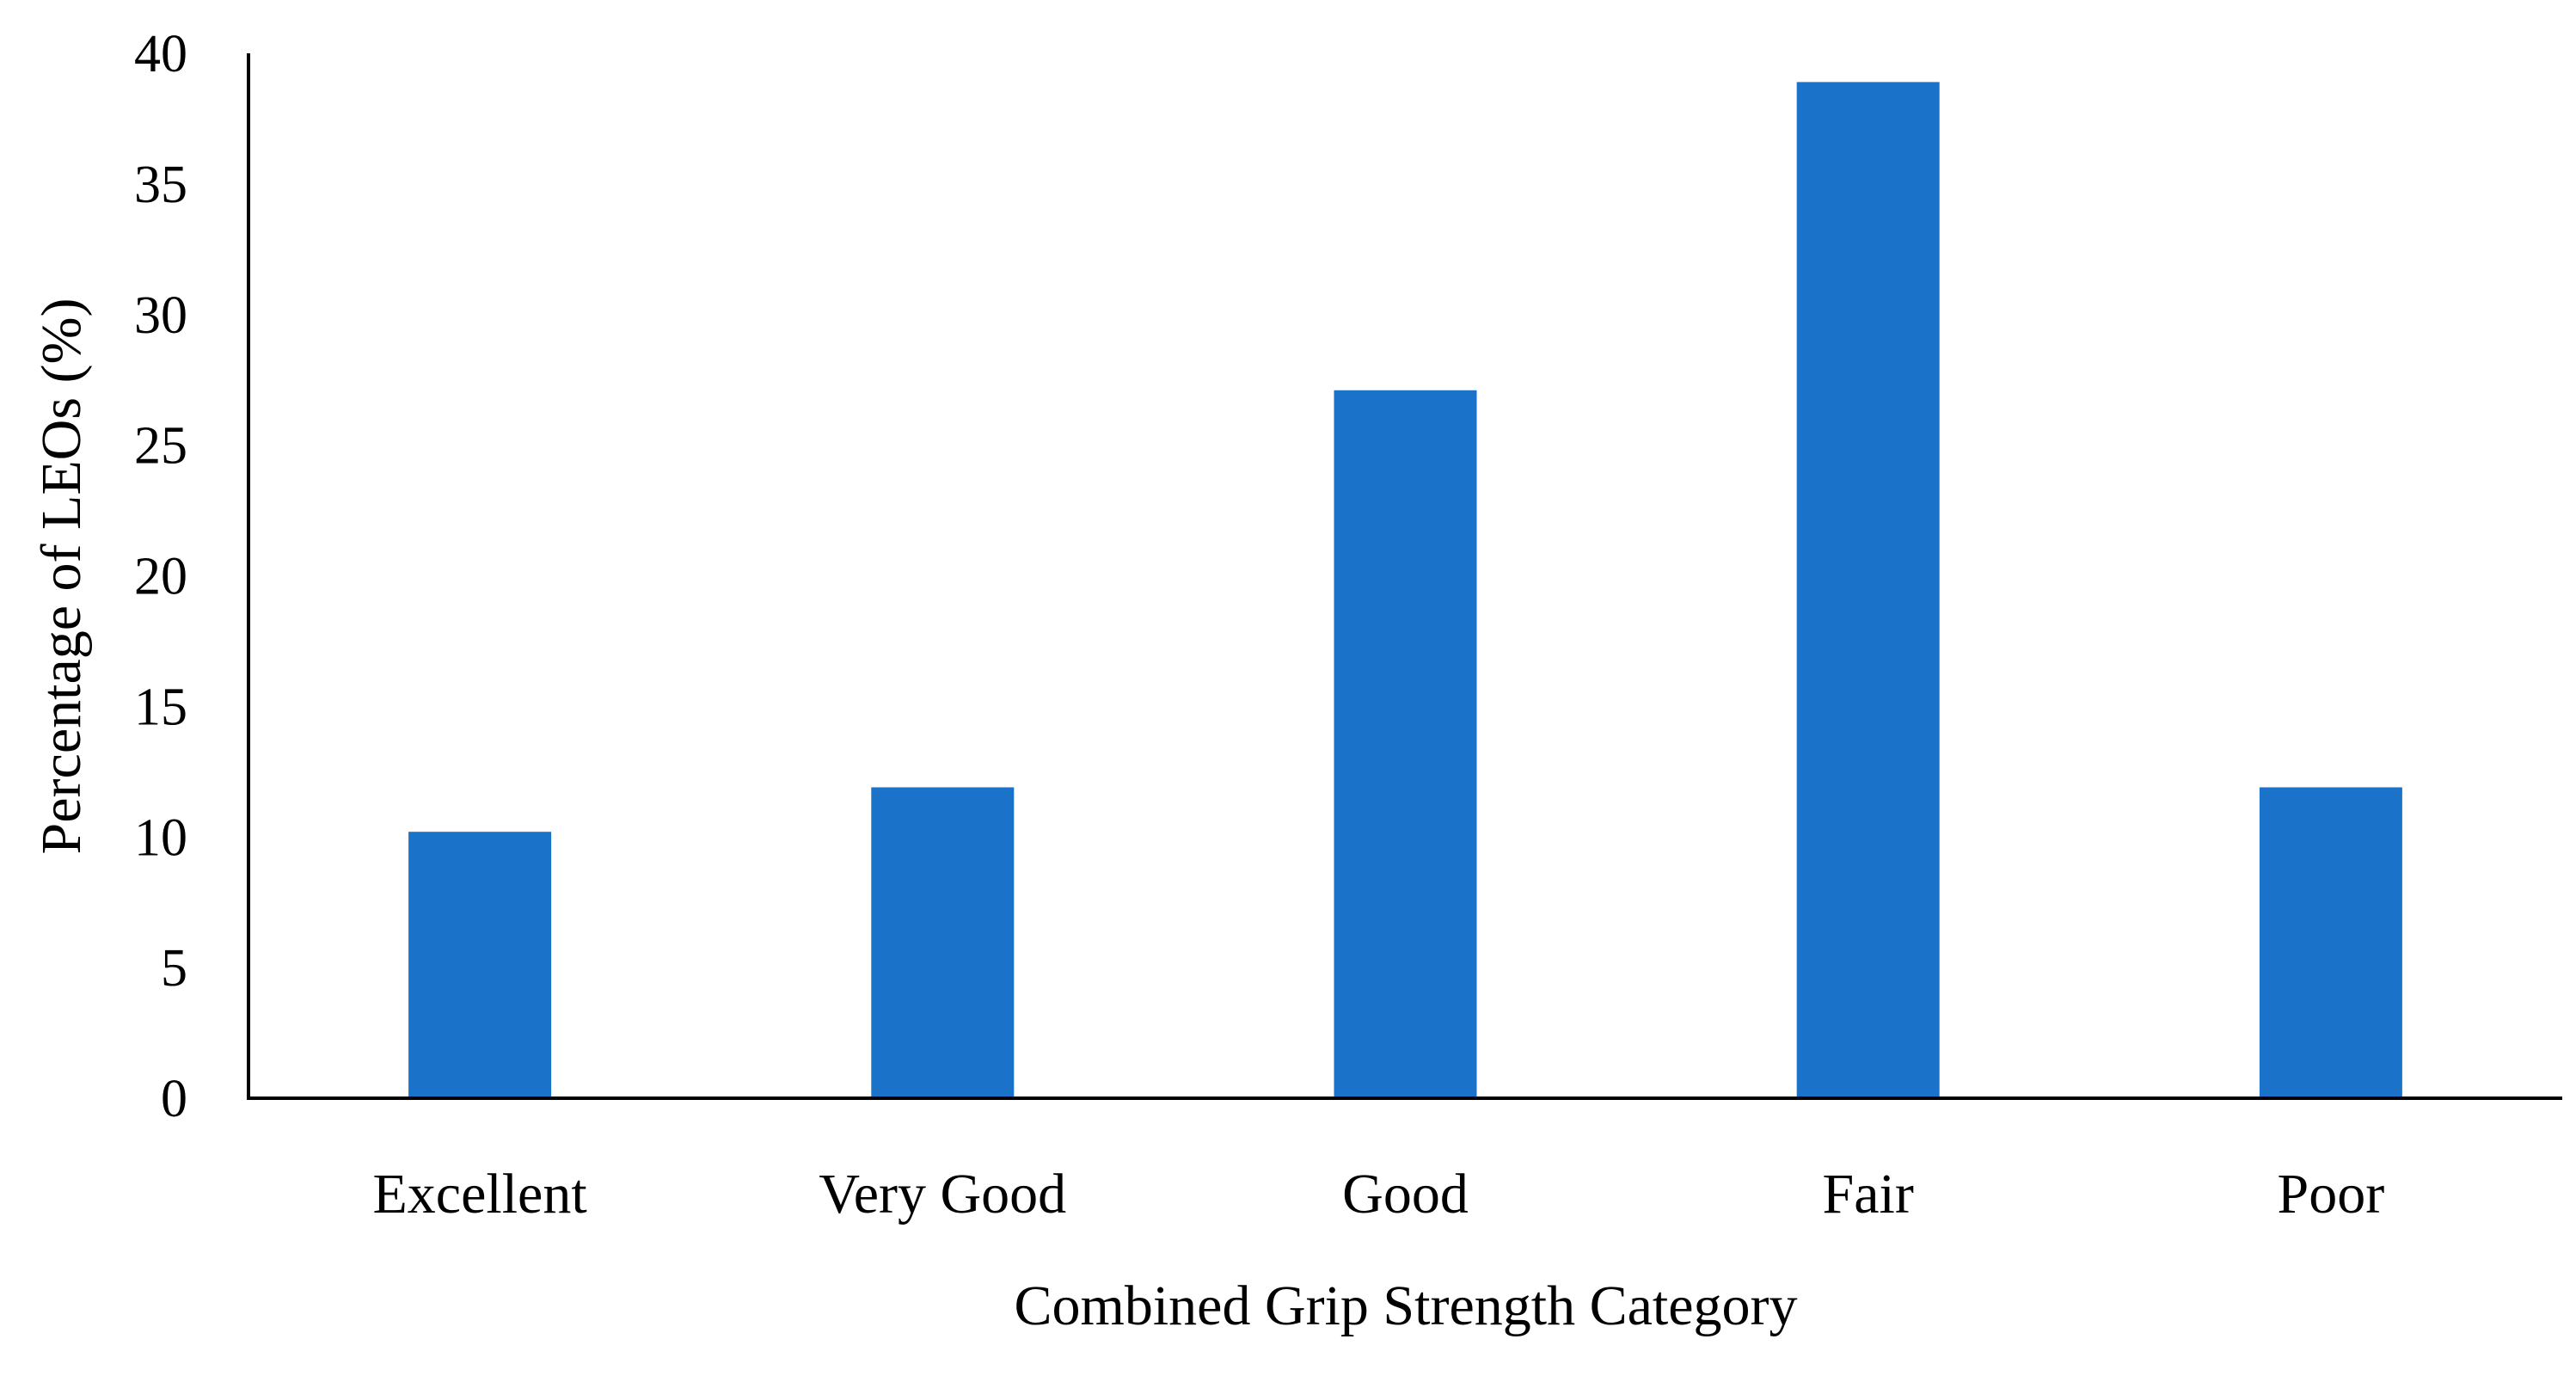 The width and height of the screenshot is (2576, 1376). I want to click on y-tick-label: 25, so click(160, 447).